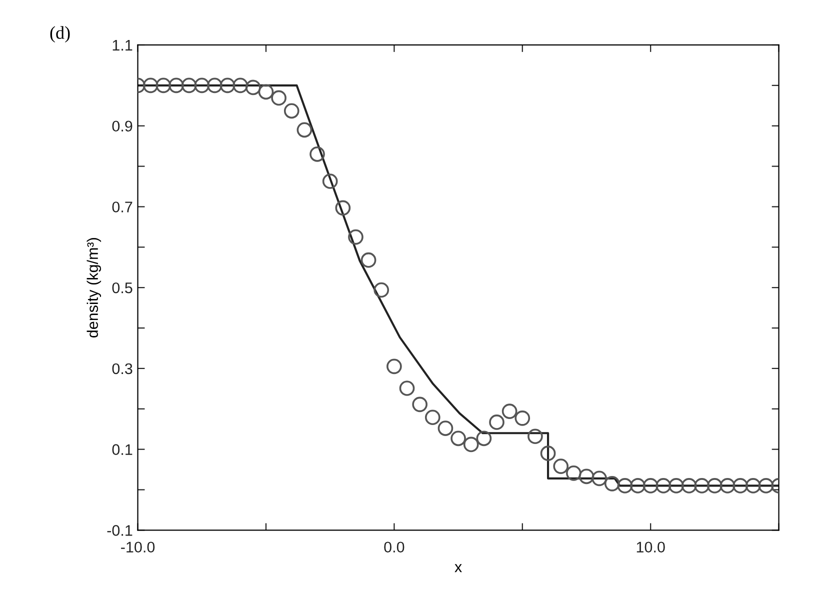  Describe the element at coordinates (60, 34) in the screenshot. I see `text: (d)` at that location.